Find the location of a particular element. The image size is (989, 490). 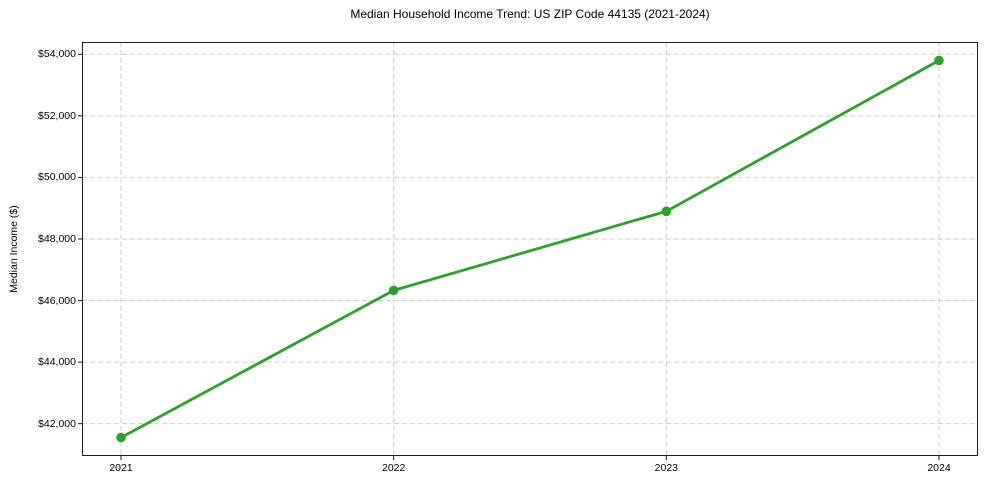

y-axis-label: Median Income ($) is located at coordinates (14, 249).